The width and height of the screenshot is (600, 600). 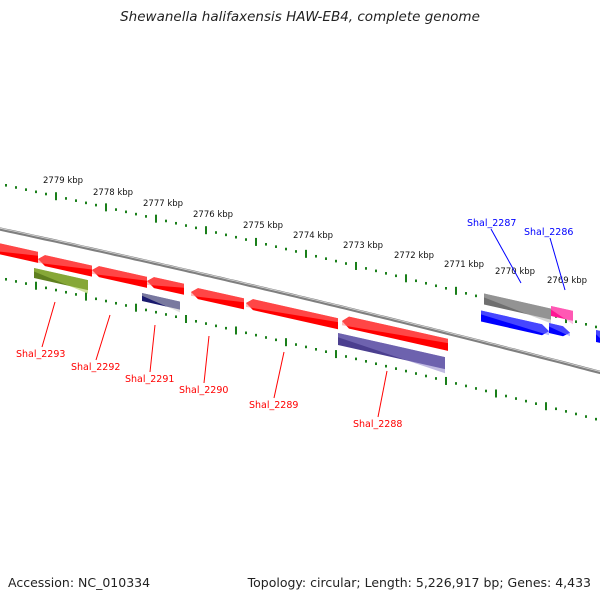 What do you see at coordinates (414, 256) in the screenshot?
I see `kbp-label: 2772 kbp` at bounding box center [414, 256].